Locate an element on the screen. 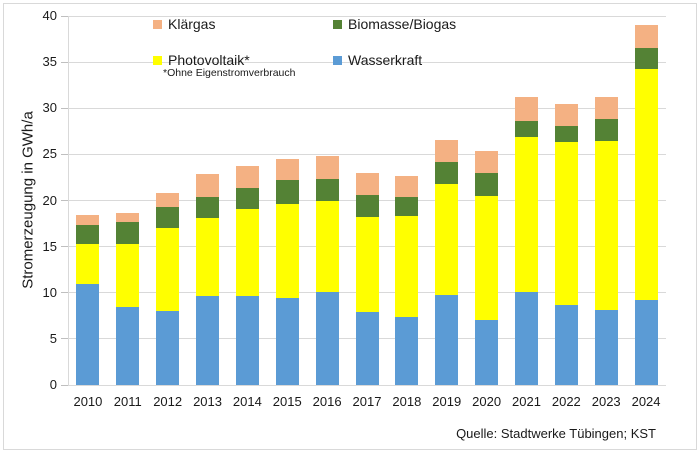  legend-label-biomasse: Biomasse/Biogas is located at coordinates (402, 24).